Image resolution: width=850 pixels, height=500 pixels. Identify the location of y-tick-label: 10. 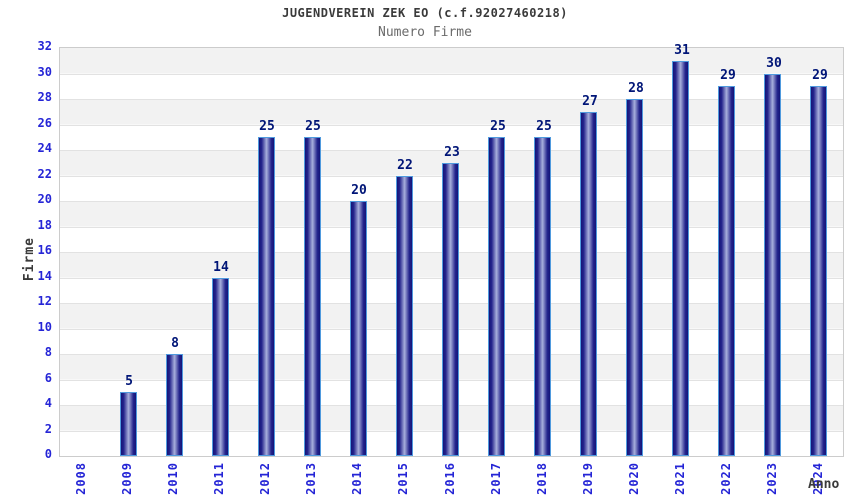
(44, 326).